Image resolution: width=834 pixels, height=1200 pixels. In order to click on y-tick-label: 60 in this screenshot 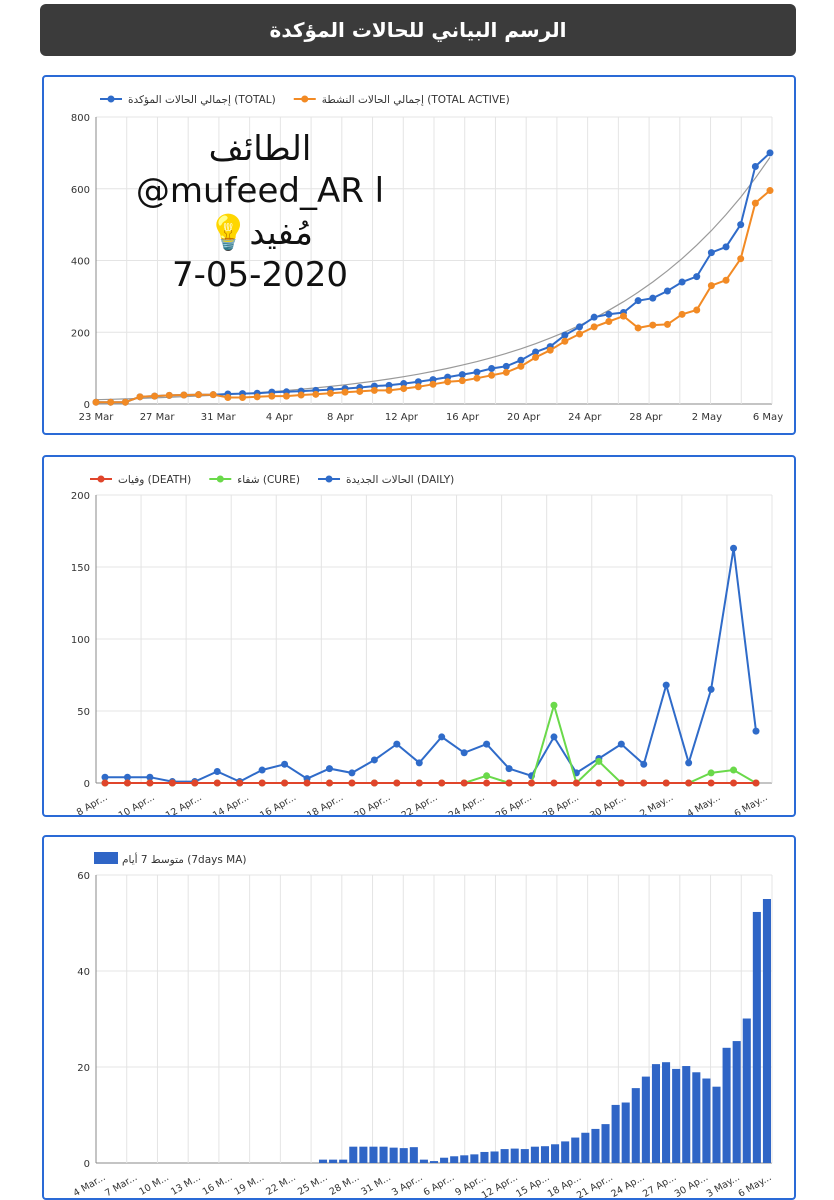, I will do `click(83, 876)`.